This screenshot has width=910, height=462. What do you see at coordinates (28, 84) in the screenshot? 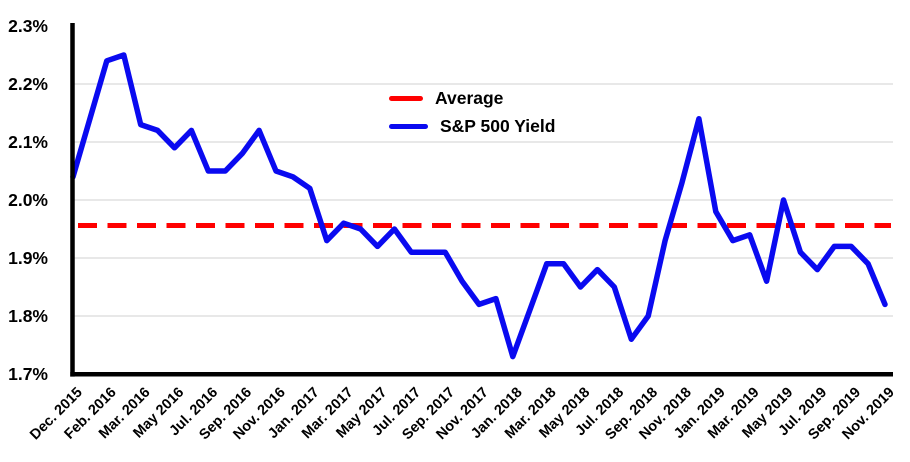
I see `y-axis-label: 2.2%` at bounding box center [28, 84].